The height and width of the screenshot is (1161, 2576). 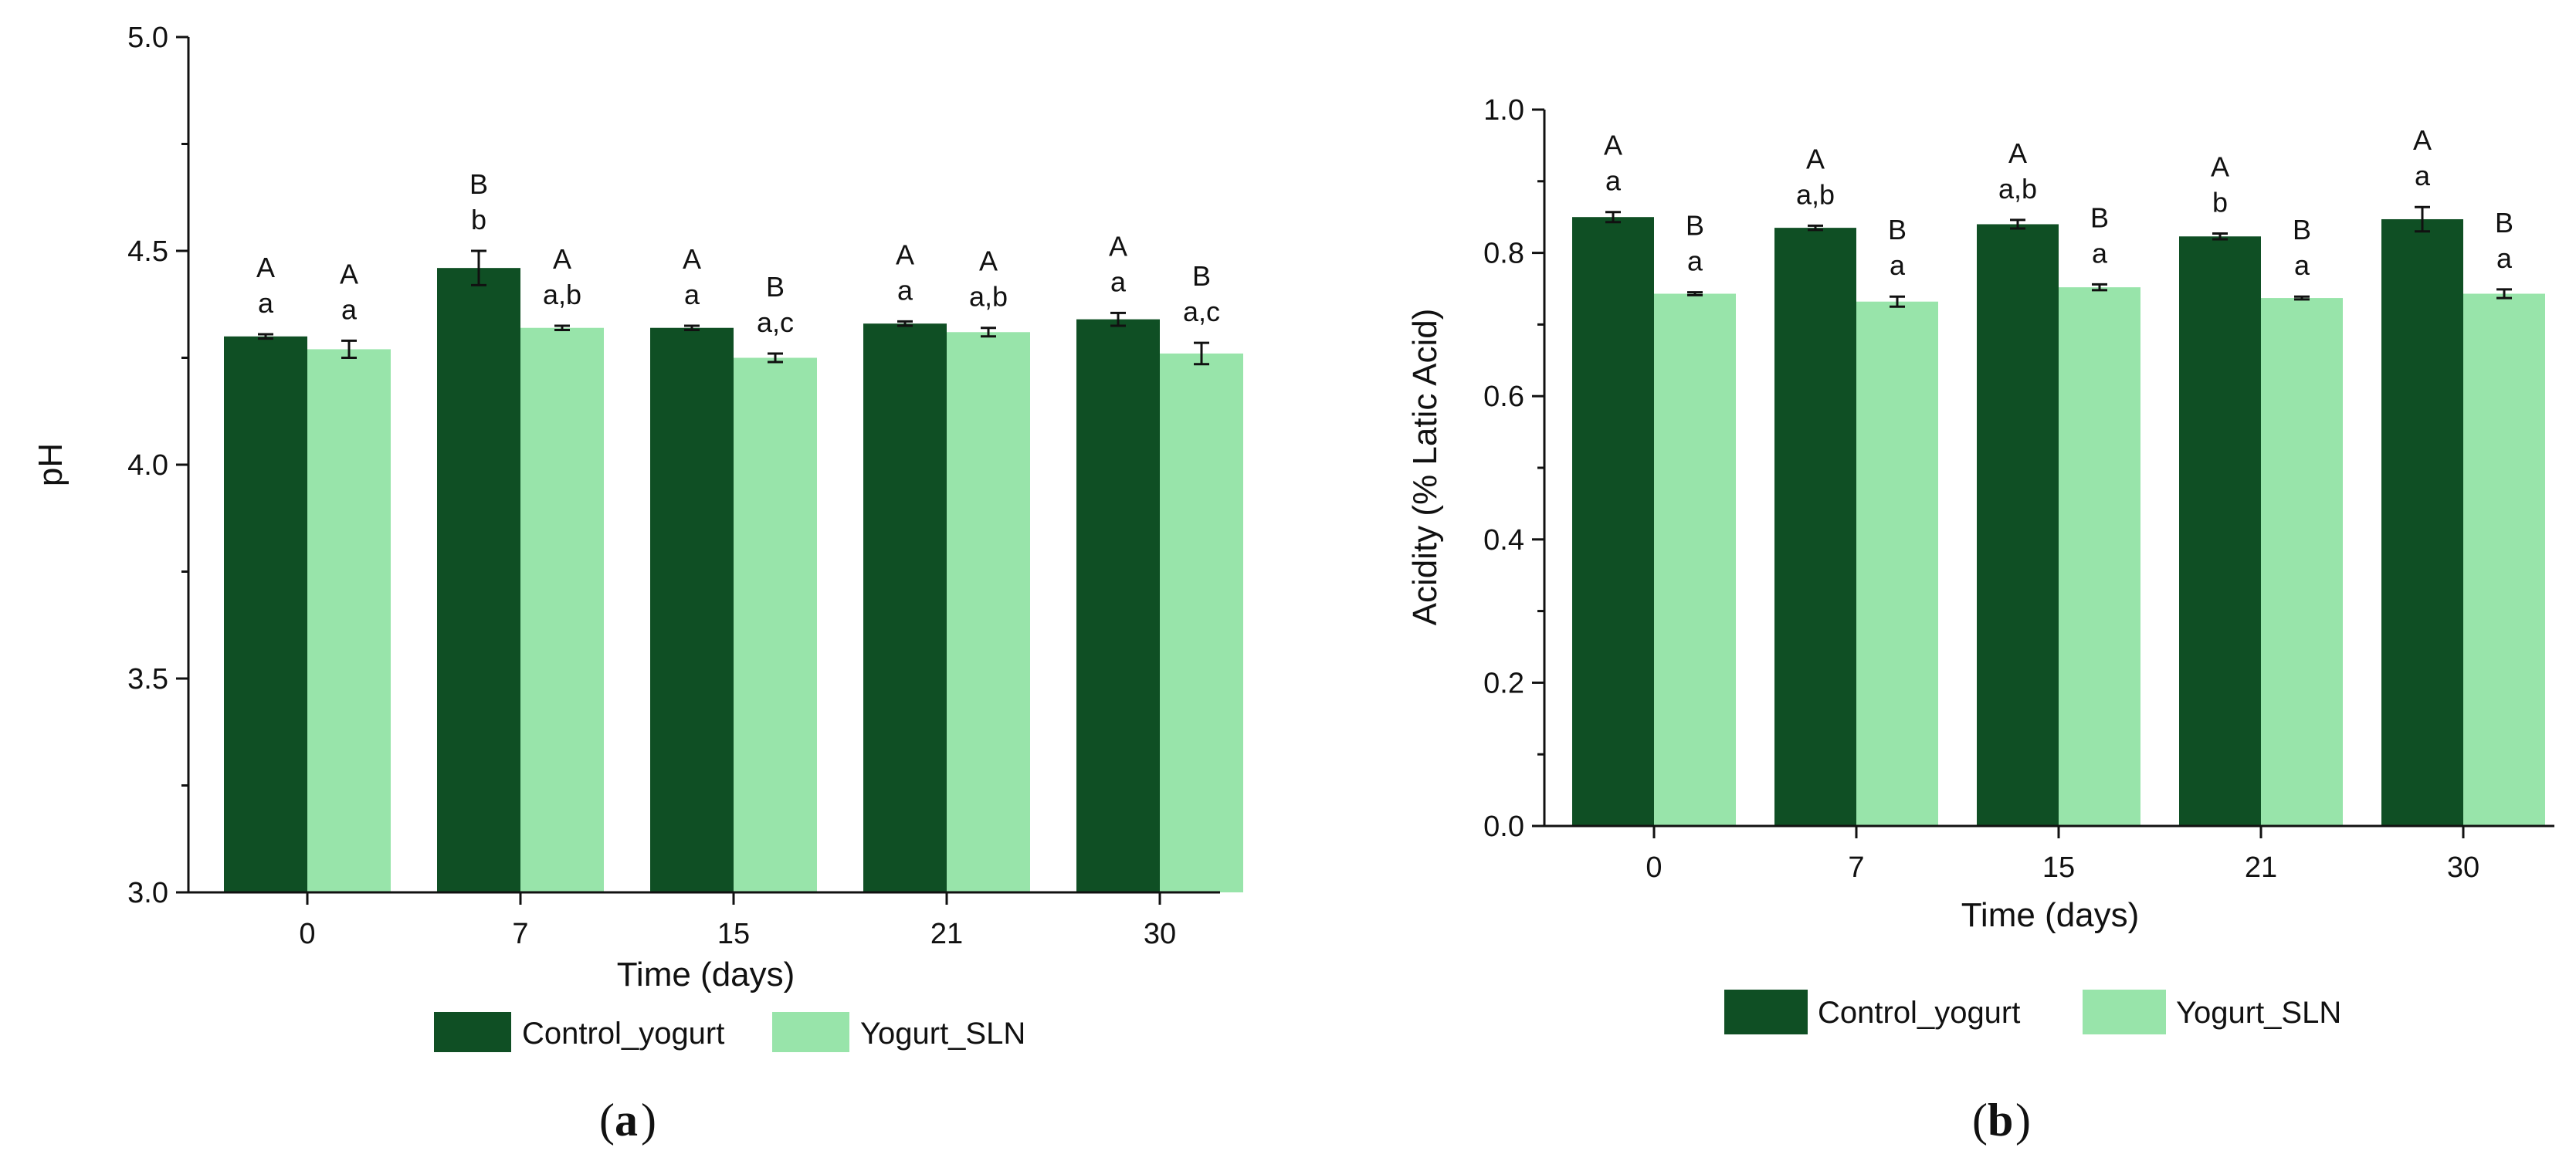 What do you see at coordinates (478, 219) in the screenshot?
I see `sig-lower-control-day-7: b` at bounding box center [478, 219].